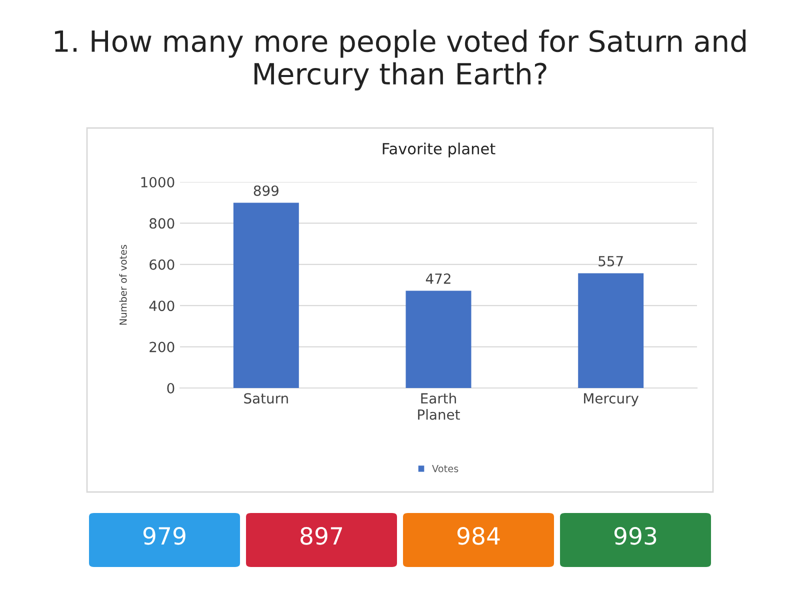 This screenshot has width=800, height=600. Describe the element at coordinates (445, 468) in the screenshot. I see `legend-label: Votes` at that location.